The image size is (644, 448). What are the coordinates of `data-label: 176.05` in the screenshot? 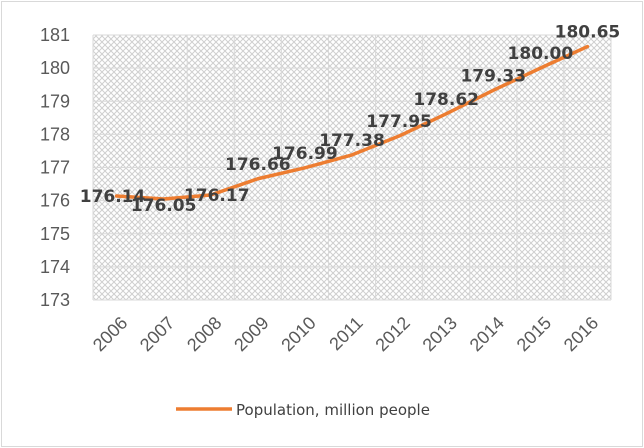 It's located at (164, 206).